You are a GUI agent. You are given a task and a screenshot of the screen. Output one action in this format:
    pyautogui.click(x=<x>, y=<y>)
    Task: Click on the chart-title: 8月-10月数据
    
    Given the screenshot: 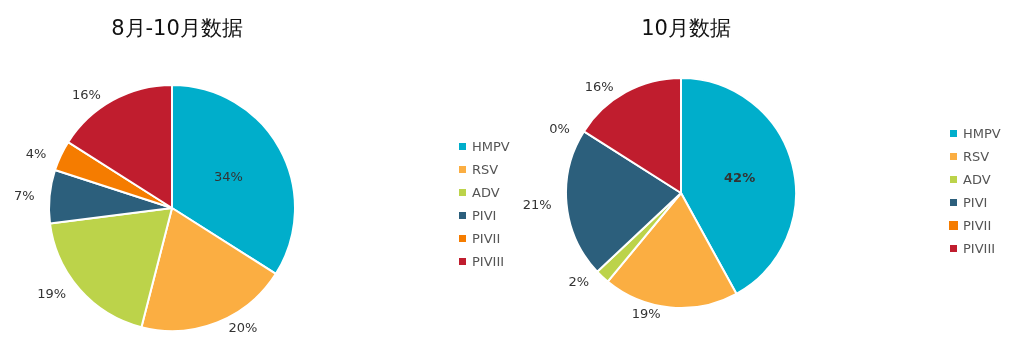 What is the action you would take?
    pyautogui.click(x=177, y=27)
    